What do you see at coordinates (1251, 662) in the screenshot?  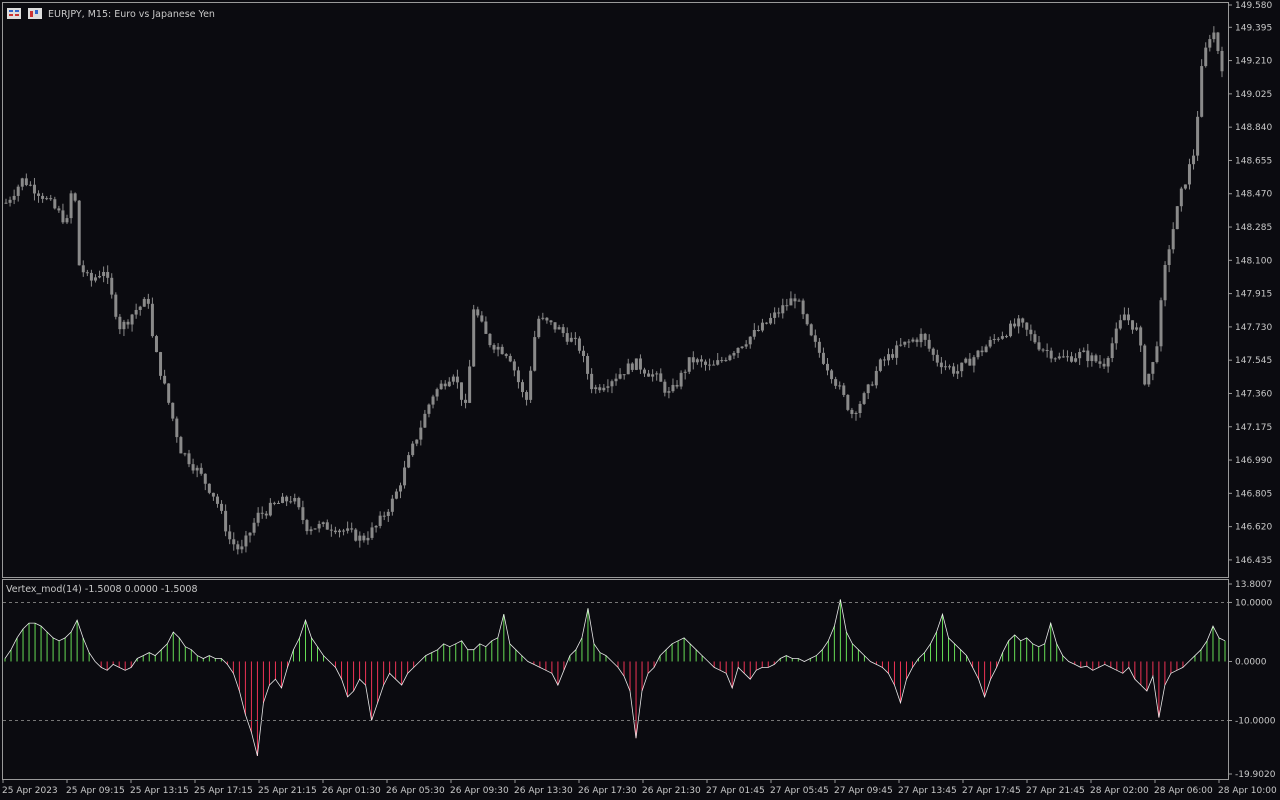 I see `osc-tick-label: 0.0000` at bounding box center [1251, 662].